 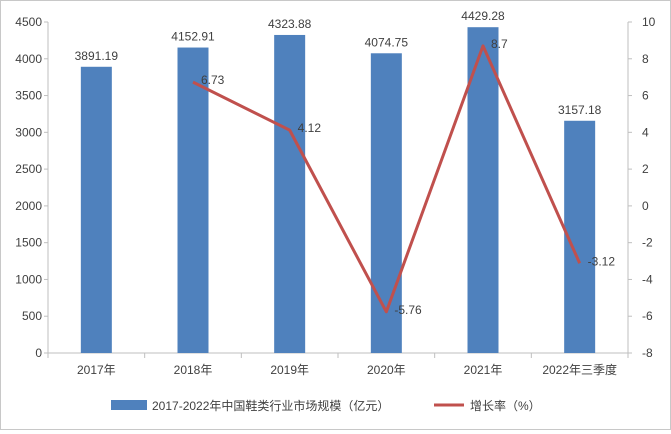 I want to click on legend-bar-swatch, so click(x=129, y=405).